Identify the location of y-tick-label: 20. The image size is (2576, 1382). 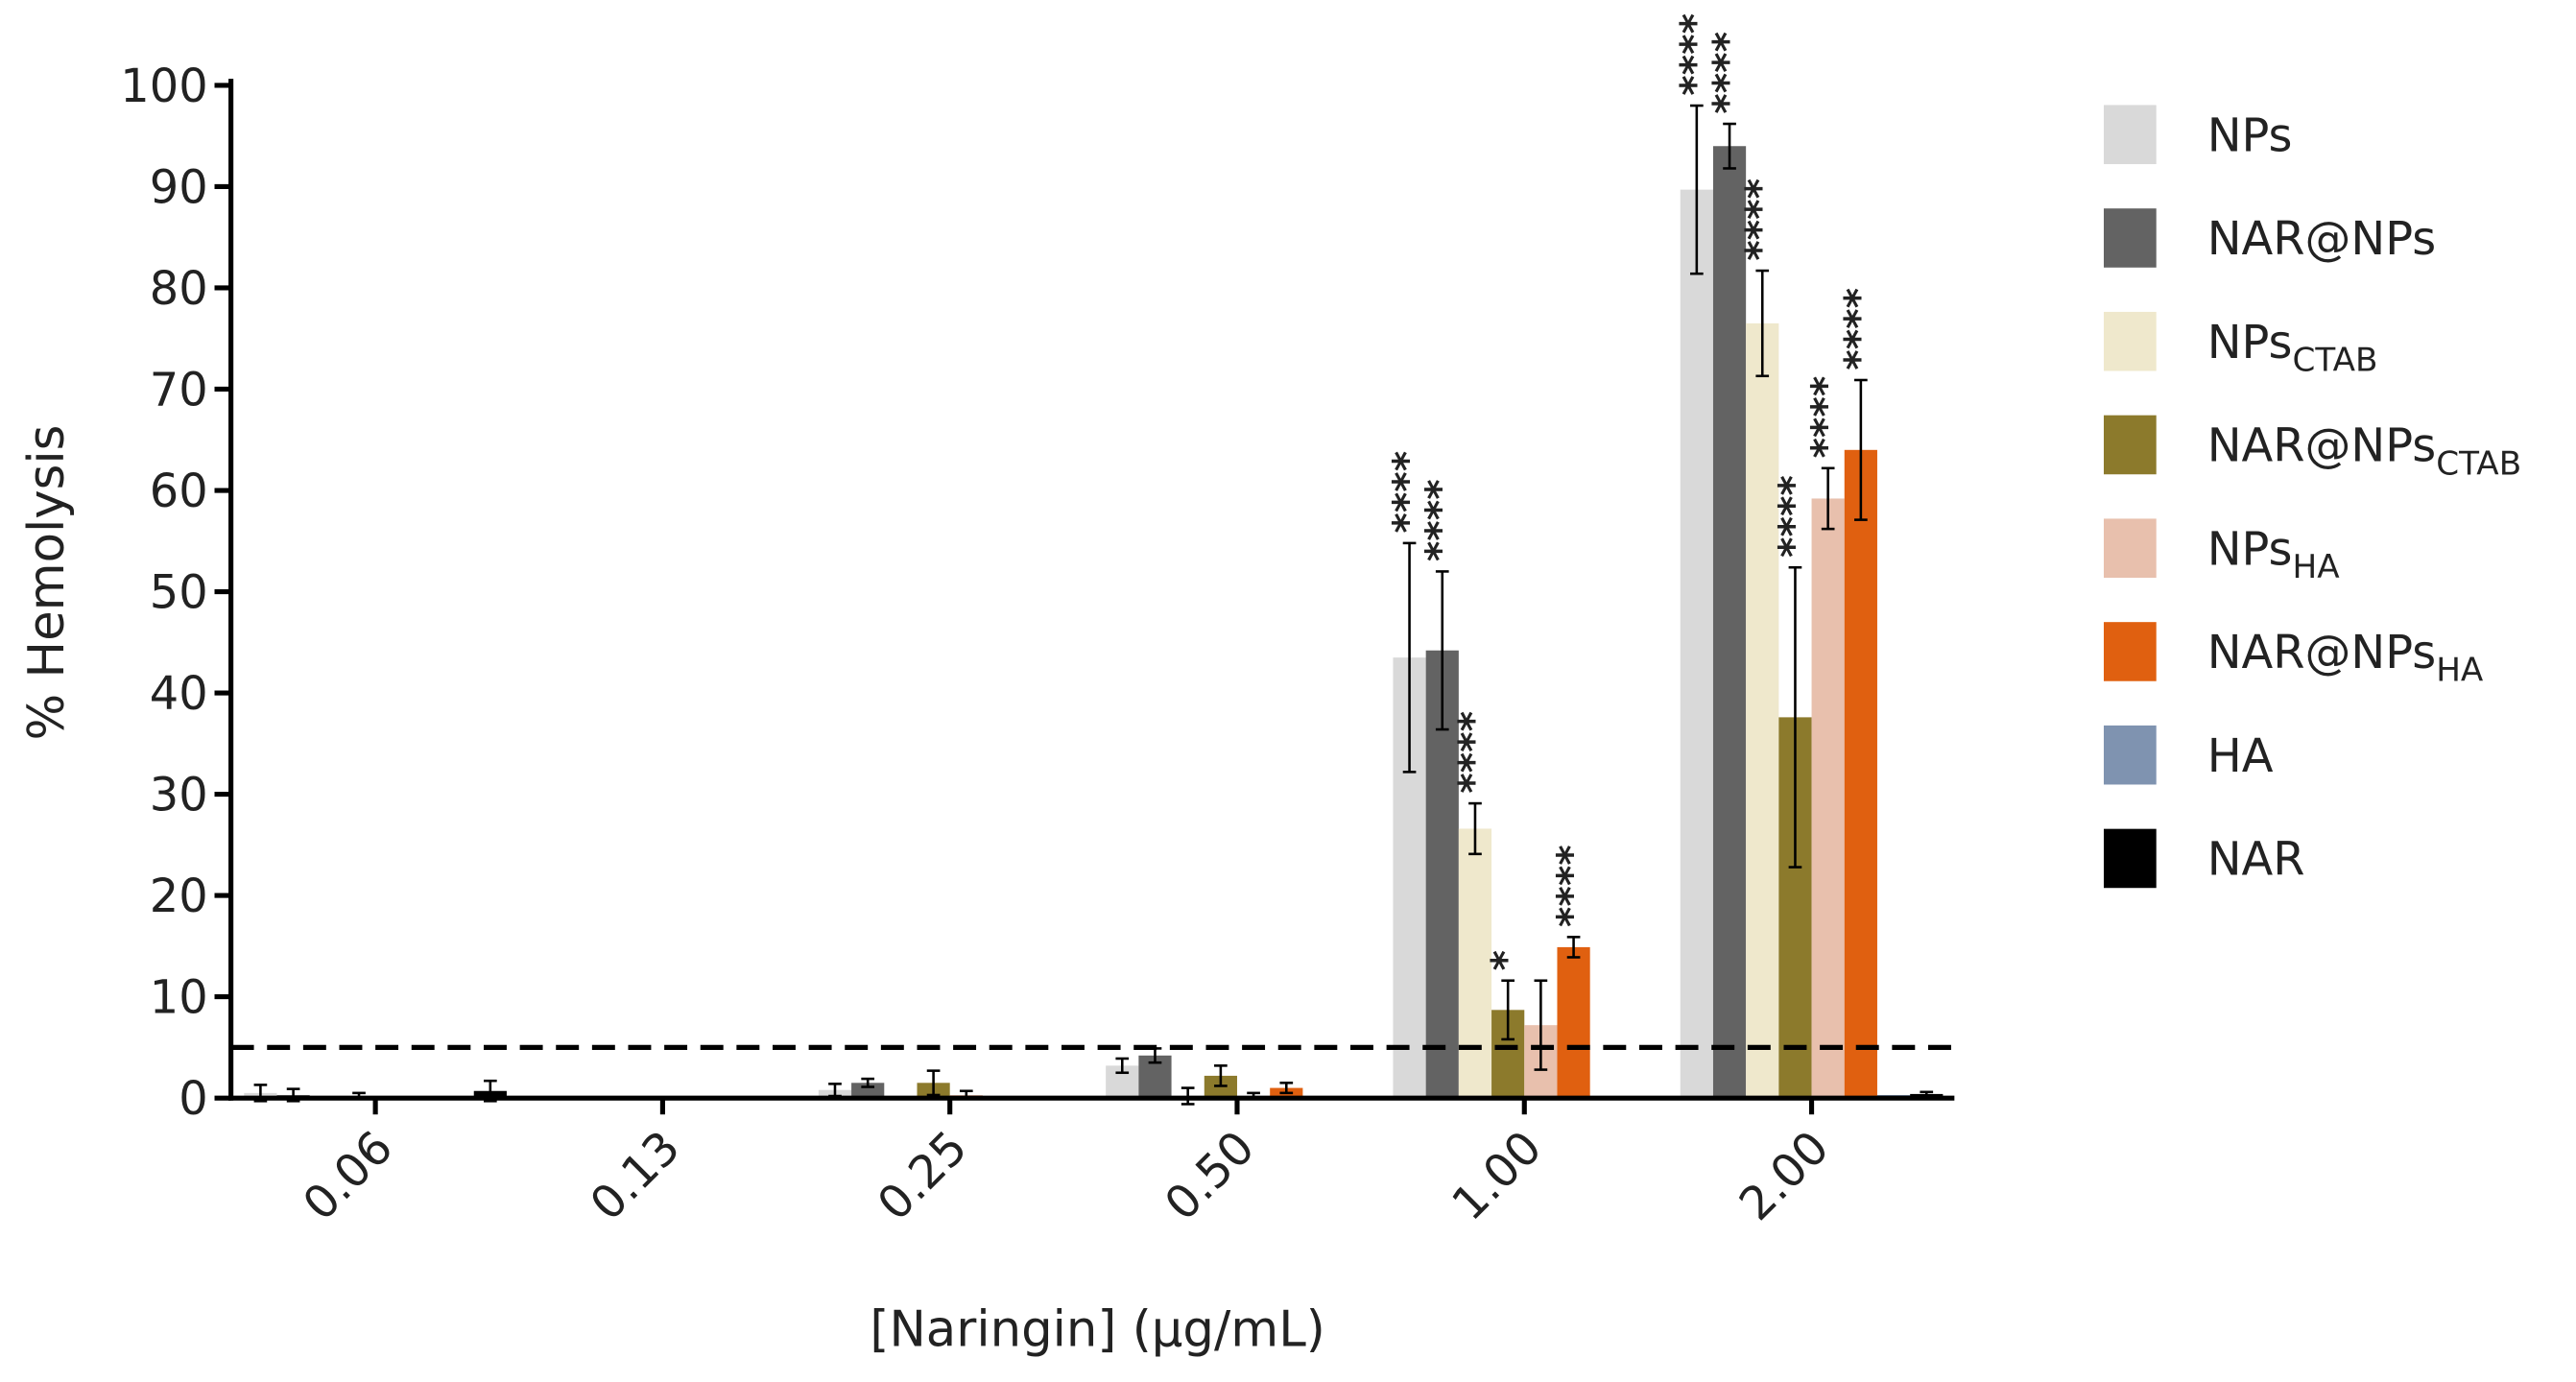
(179, 896).